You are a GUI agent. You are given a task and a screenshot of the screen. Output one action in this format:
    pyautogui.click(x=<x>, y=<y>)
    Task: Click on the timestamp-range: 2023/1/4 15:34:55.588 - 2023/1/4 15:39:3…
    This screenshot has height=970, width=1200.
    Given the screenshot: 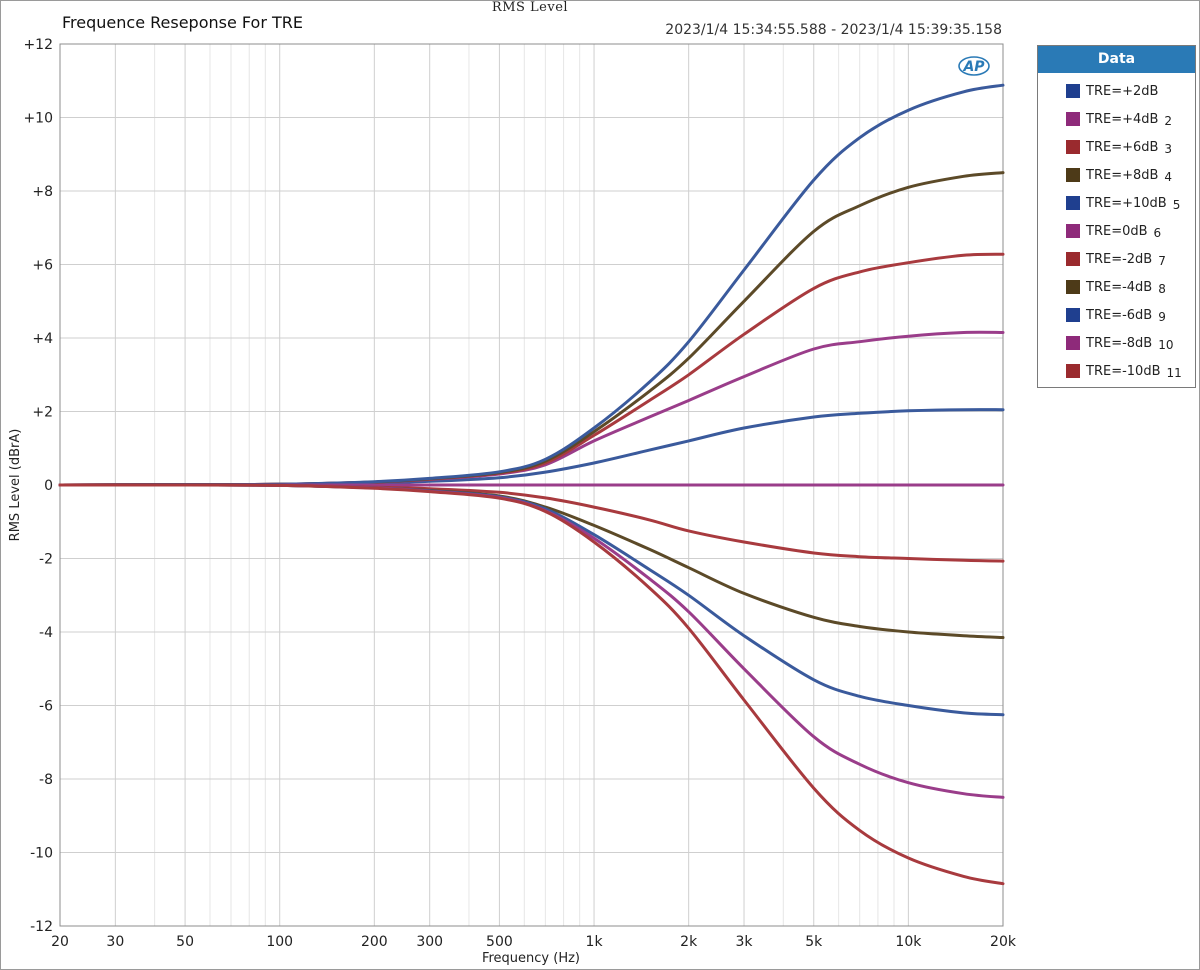 What is the action you would take?
    pyautogui.click(x=833, y=30)
    